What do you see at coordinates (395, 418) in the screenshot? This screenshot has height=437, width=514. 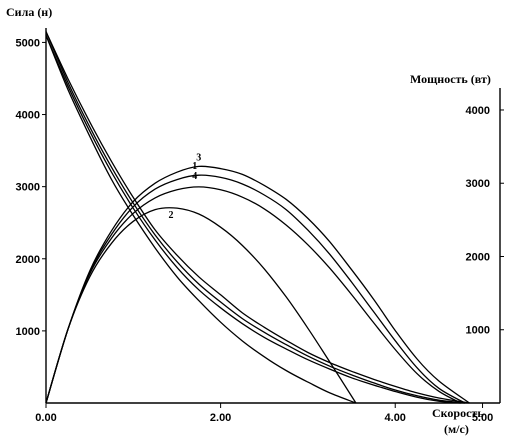 I see `x-tick-label: 4.00` at bounding box center [395, 418].